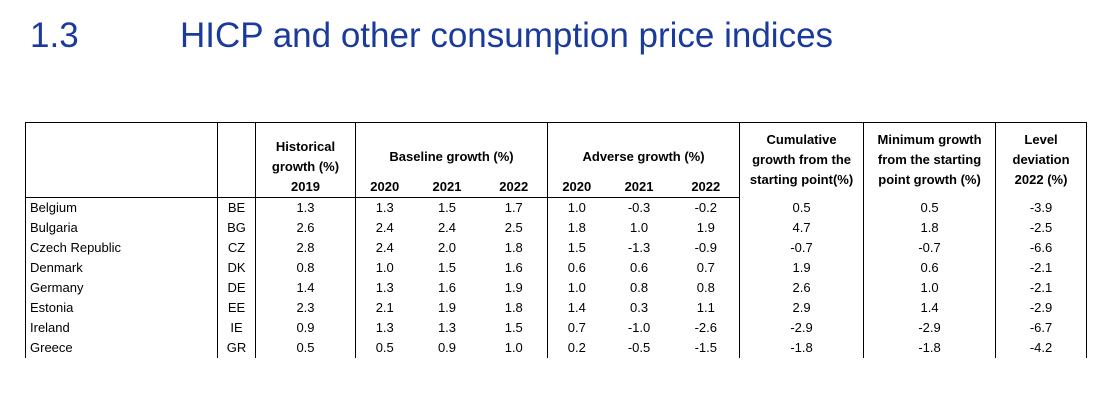  I want to click on year-hist: 2019, so click(305, 187).